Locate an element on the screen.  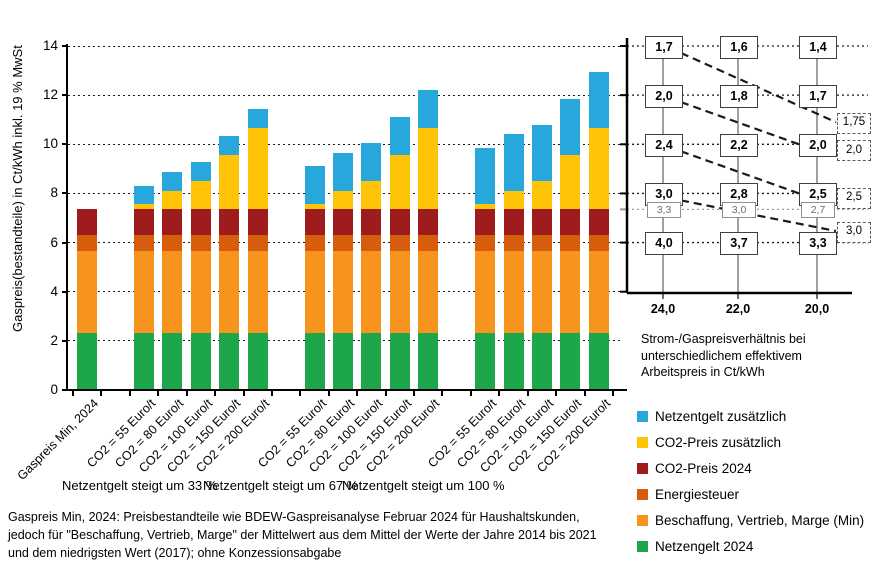
ratio-value-box-minor: 3,0 is located at coordinates (739, 210).